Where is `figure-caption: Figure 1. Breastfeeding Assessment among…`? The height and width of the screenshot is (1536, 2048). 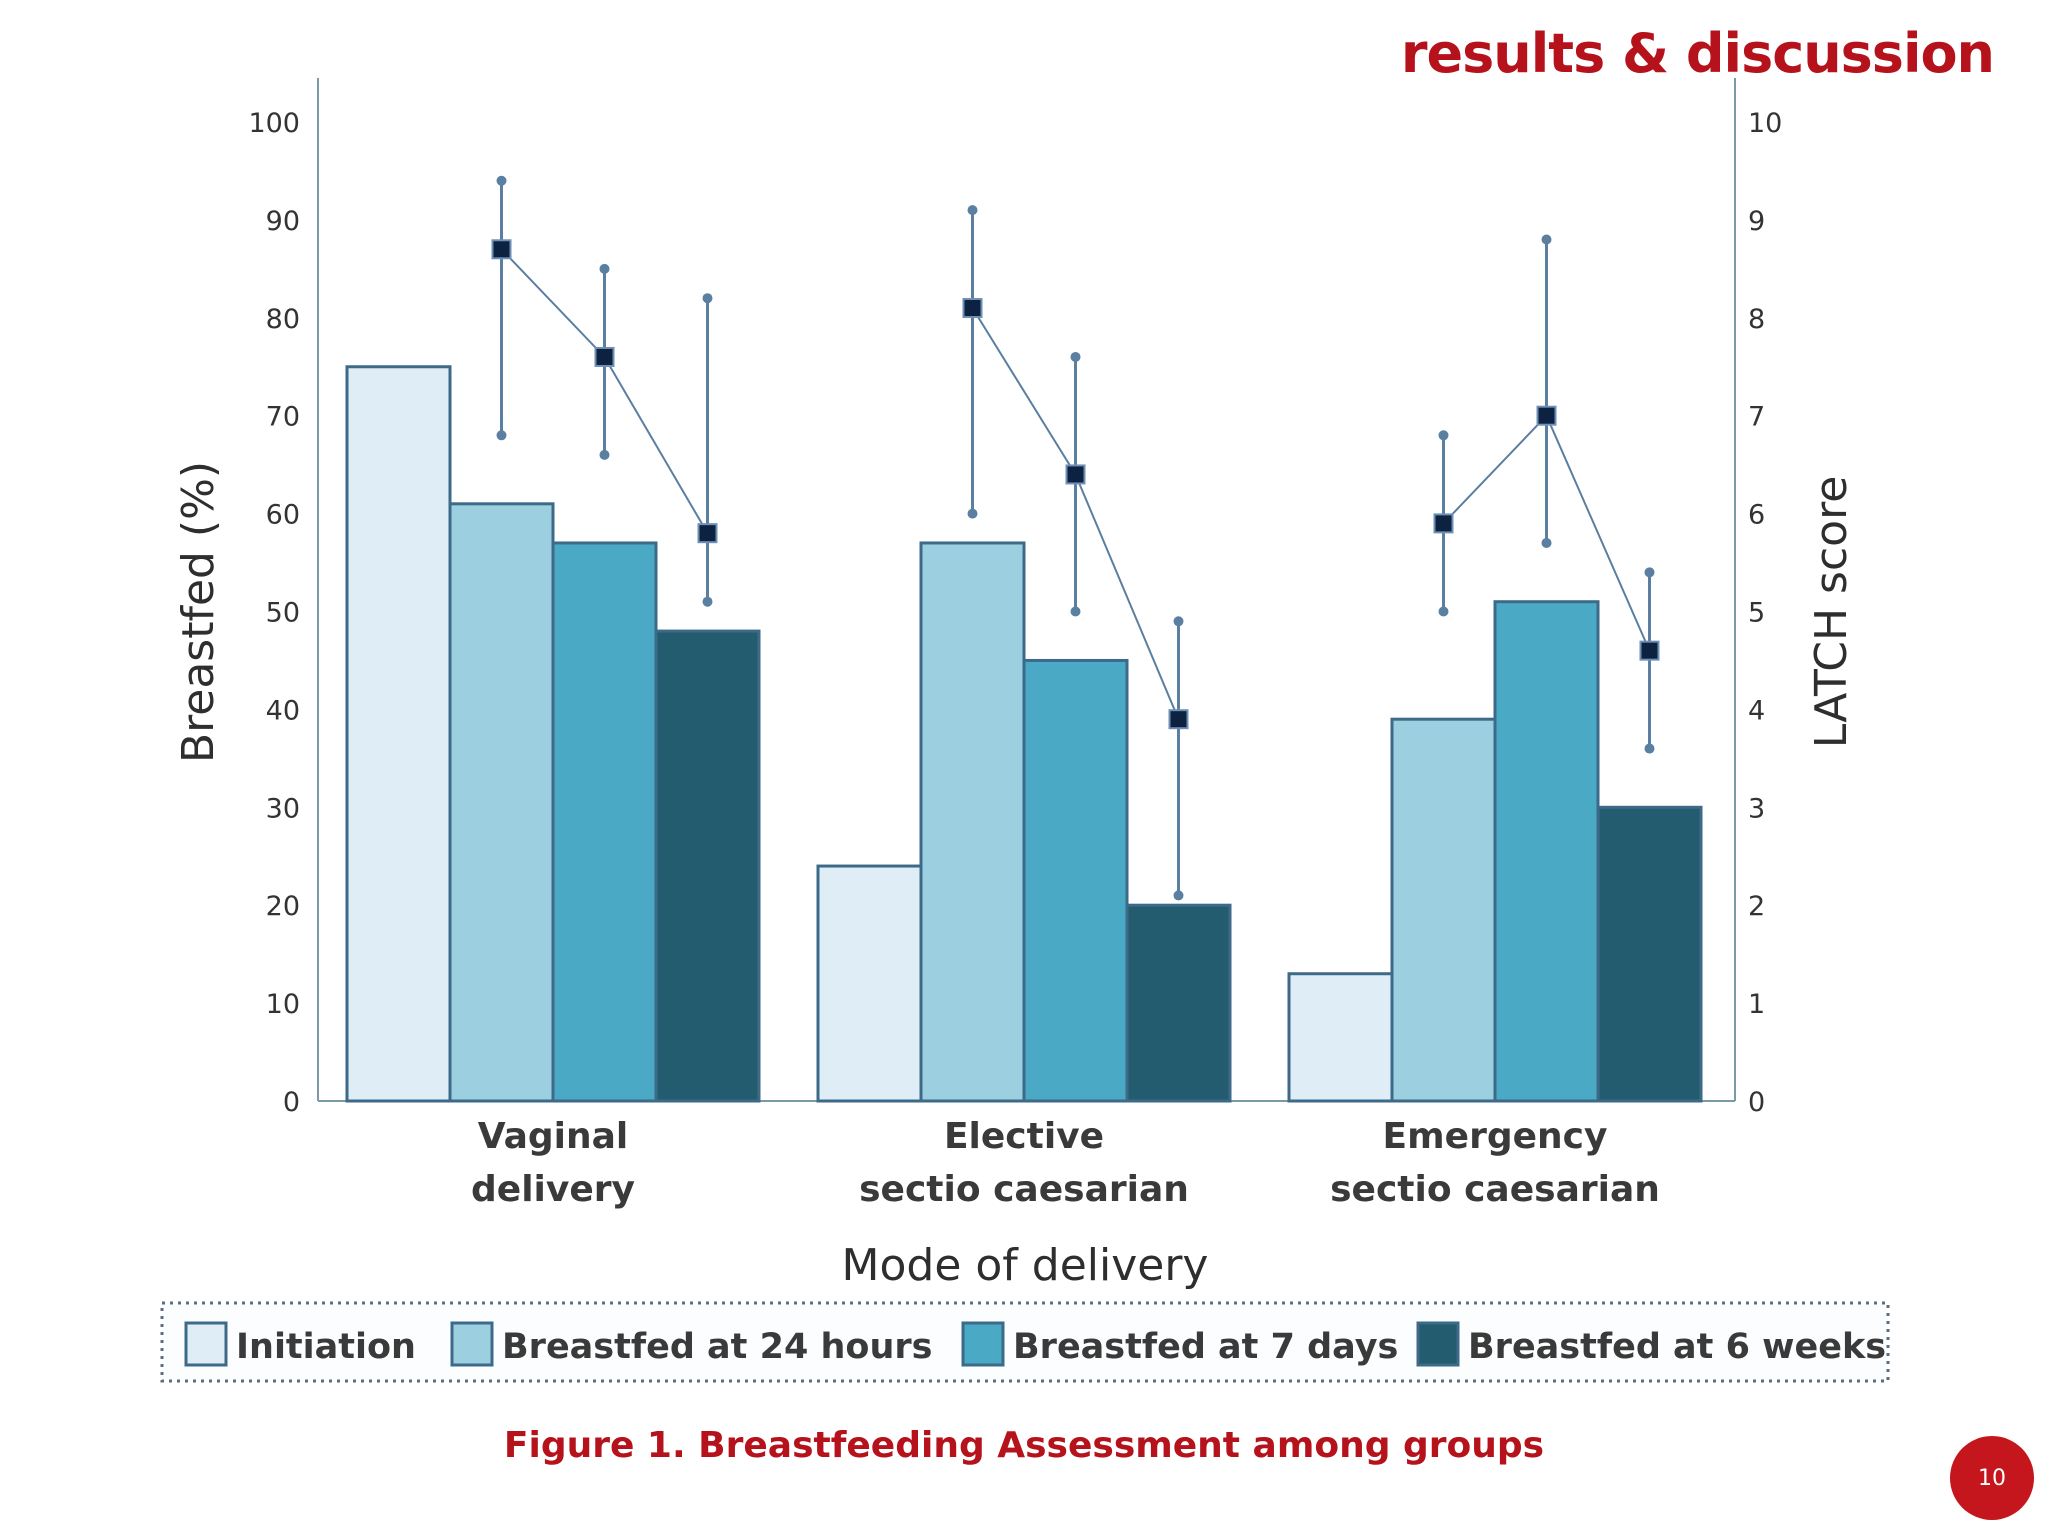 figure-caption: Figure 1. Breastfeeding Assessment among… is located at coordinates (1024, 1445).